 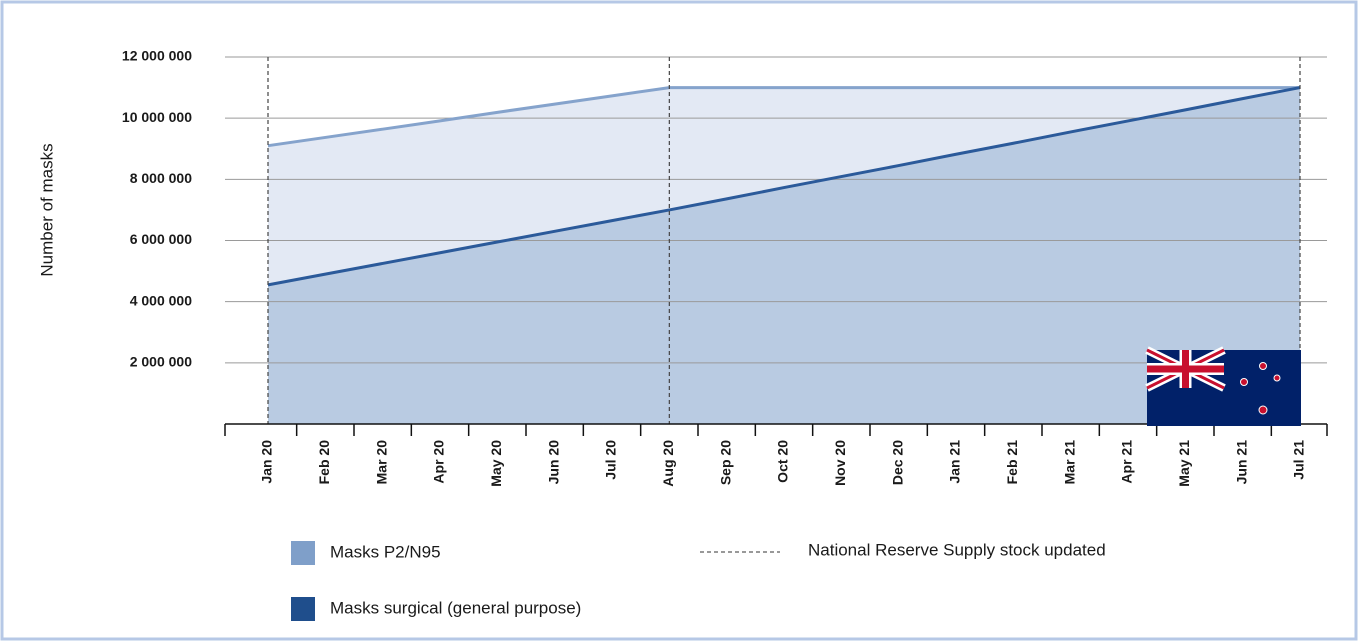 I want to click on x-tick-label: Apr 20, so click(x=439, y=462).